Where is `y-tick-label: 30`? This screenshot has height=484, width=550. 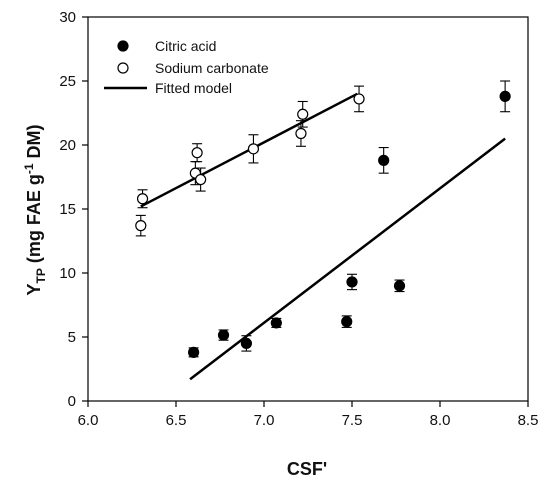
y-tick-label: 30 is located at coordinates (67, 17).